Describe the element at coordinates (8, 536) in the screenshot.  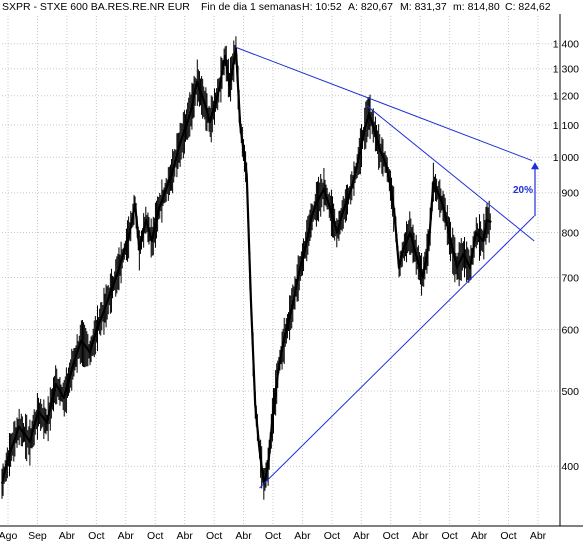
I see `x-tick-label: Ago` at that location.